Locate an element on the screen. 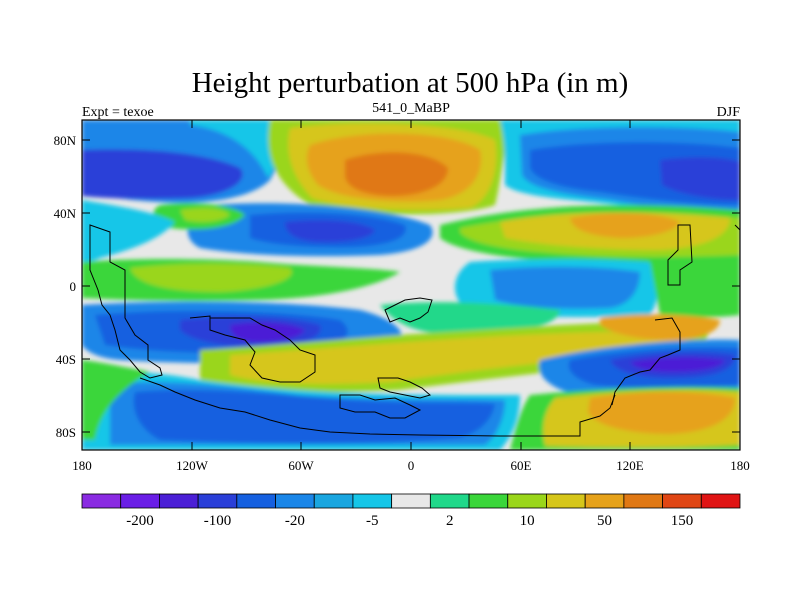 The image size is (800, 600). lon-label-60e: 60E is located at coordinates (521, 465).